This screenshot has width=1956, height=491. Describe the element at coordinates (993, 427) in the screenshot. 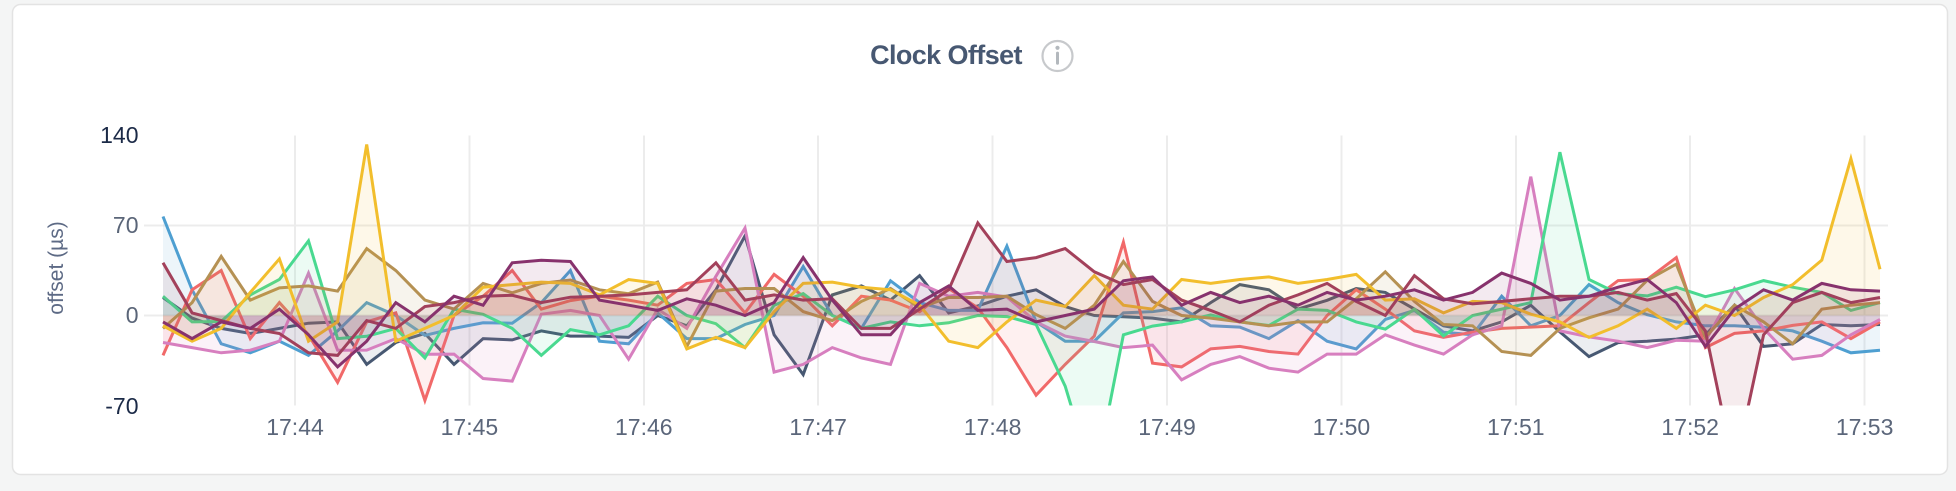

I see `svg-text: 17:48` at that location.